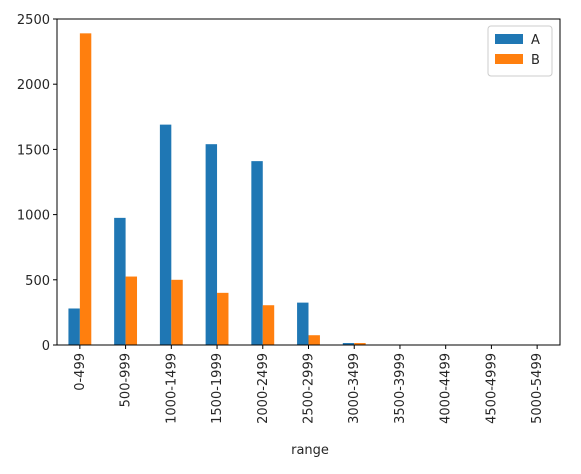 Image resolution: width=581 pixels, height=474 pixels. I want to click on y-tick-label: 2000, so click(33, 85).